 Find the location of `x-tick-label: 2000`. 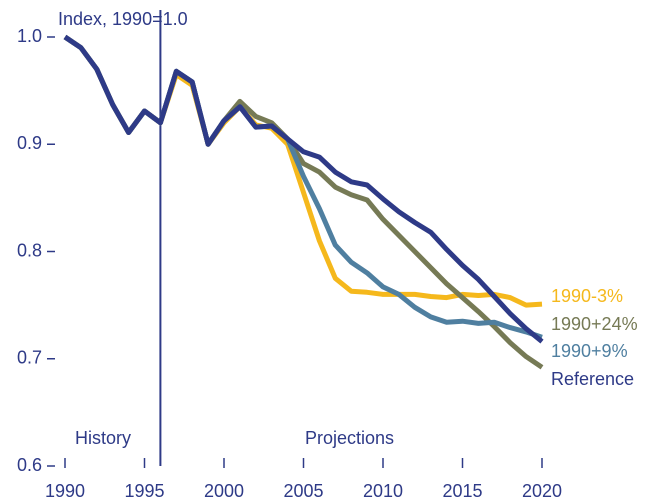

x-tick-label: 2000 is located at coordinates (224, 491).